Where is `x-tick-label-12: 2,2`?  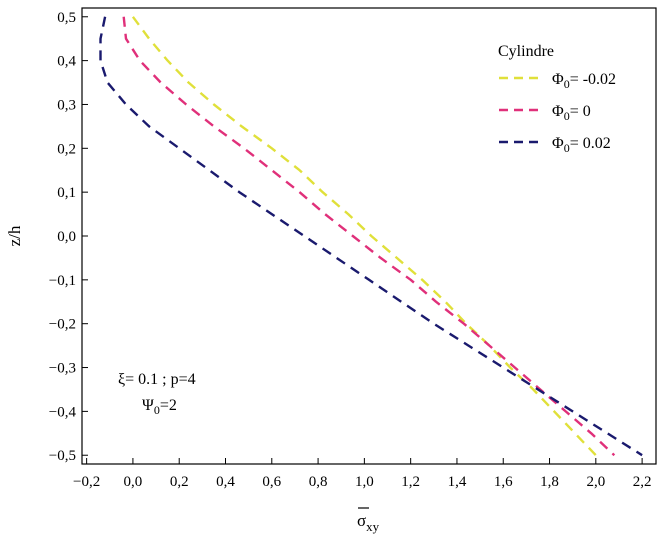 x-tick-label-12: 2,2 is located at coordinates (642, 482).